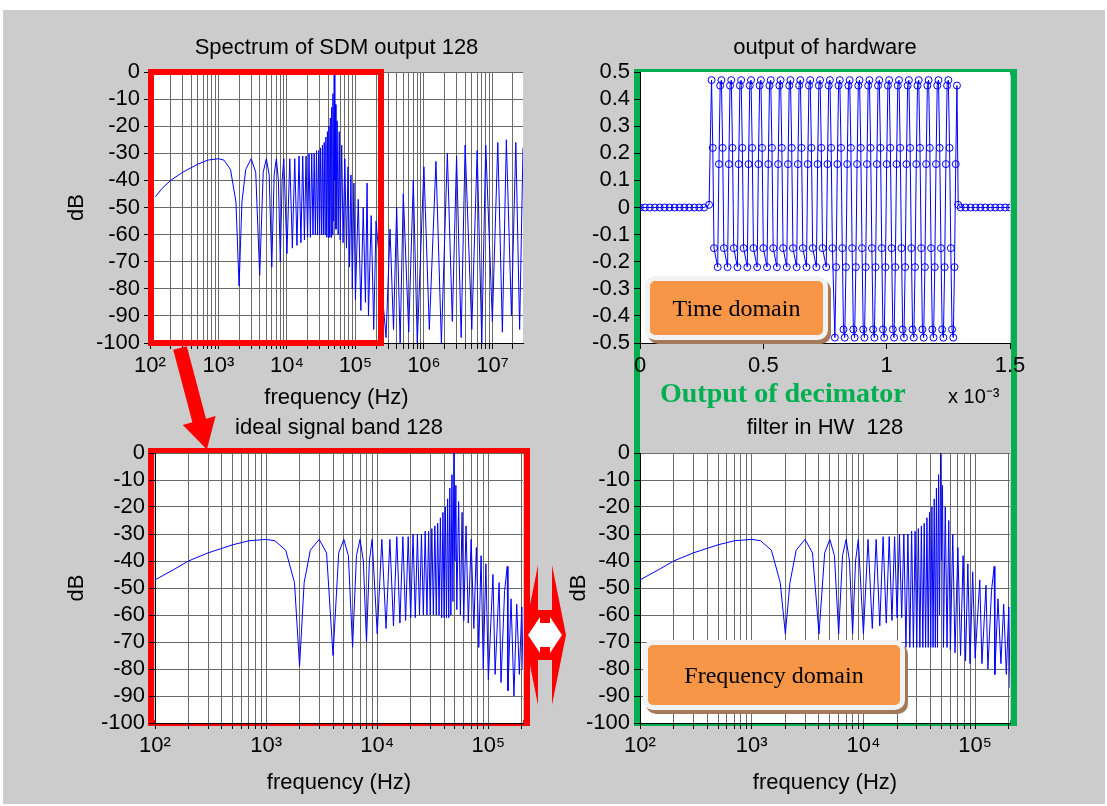 Image resolution: width=1107 pixels, height=806 pixels. I want to click on y-tick-label: 0.1, so click(614, 179).